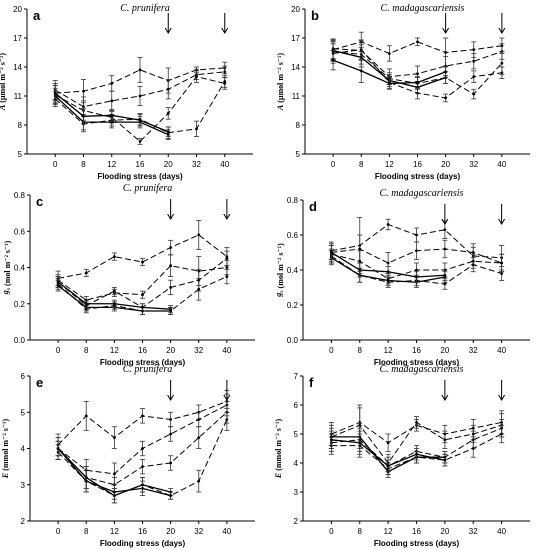 Image resolution: width=550 pixels, height=550 pixels. Describe the element at coordinates (296, 405) in the screenshot. I see `y-tick-label: 6` at that location.